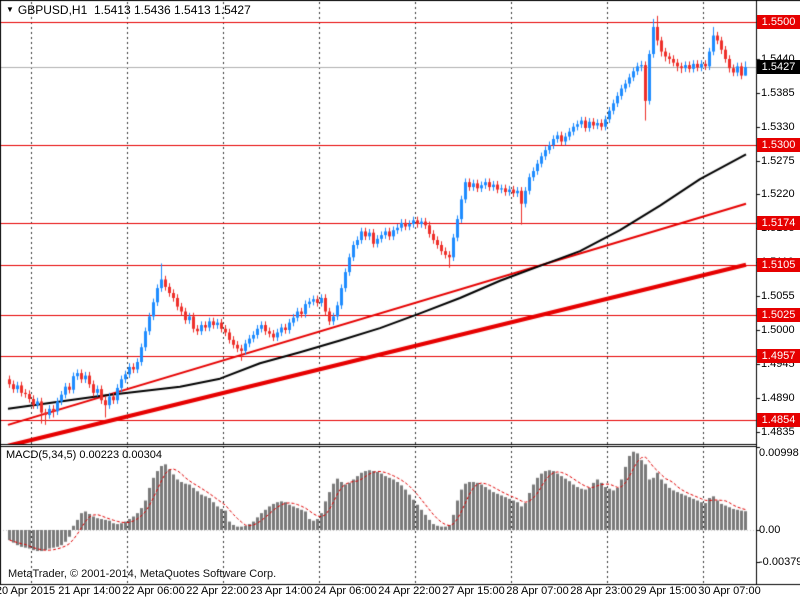 This screenshot has width=800, height=600. What do you see at coordinates (217, 591) in the screenshot?
I see `x-axis-label: 22 Apr 22:00` at bounding box center [217, 591].